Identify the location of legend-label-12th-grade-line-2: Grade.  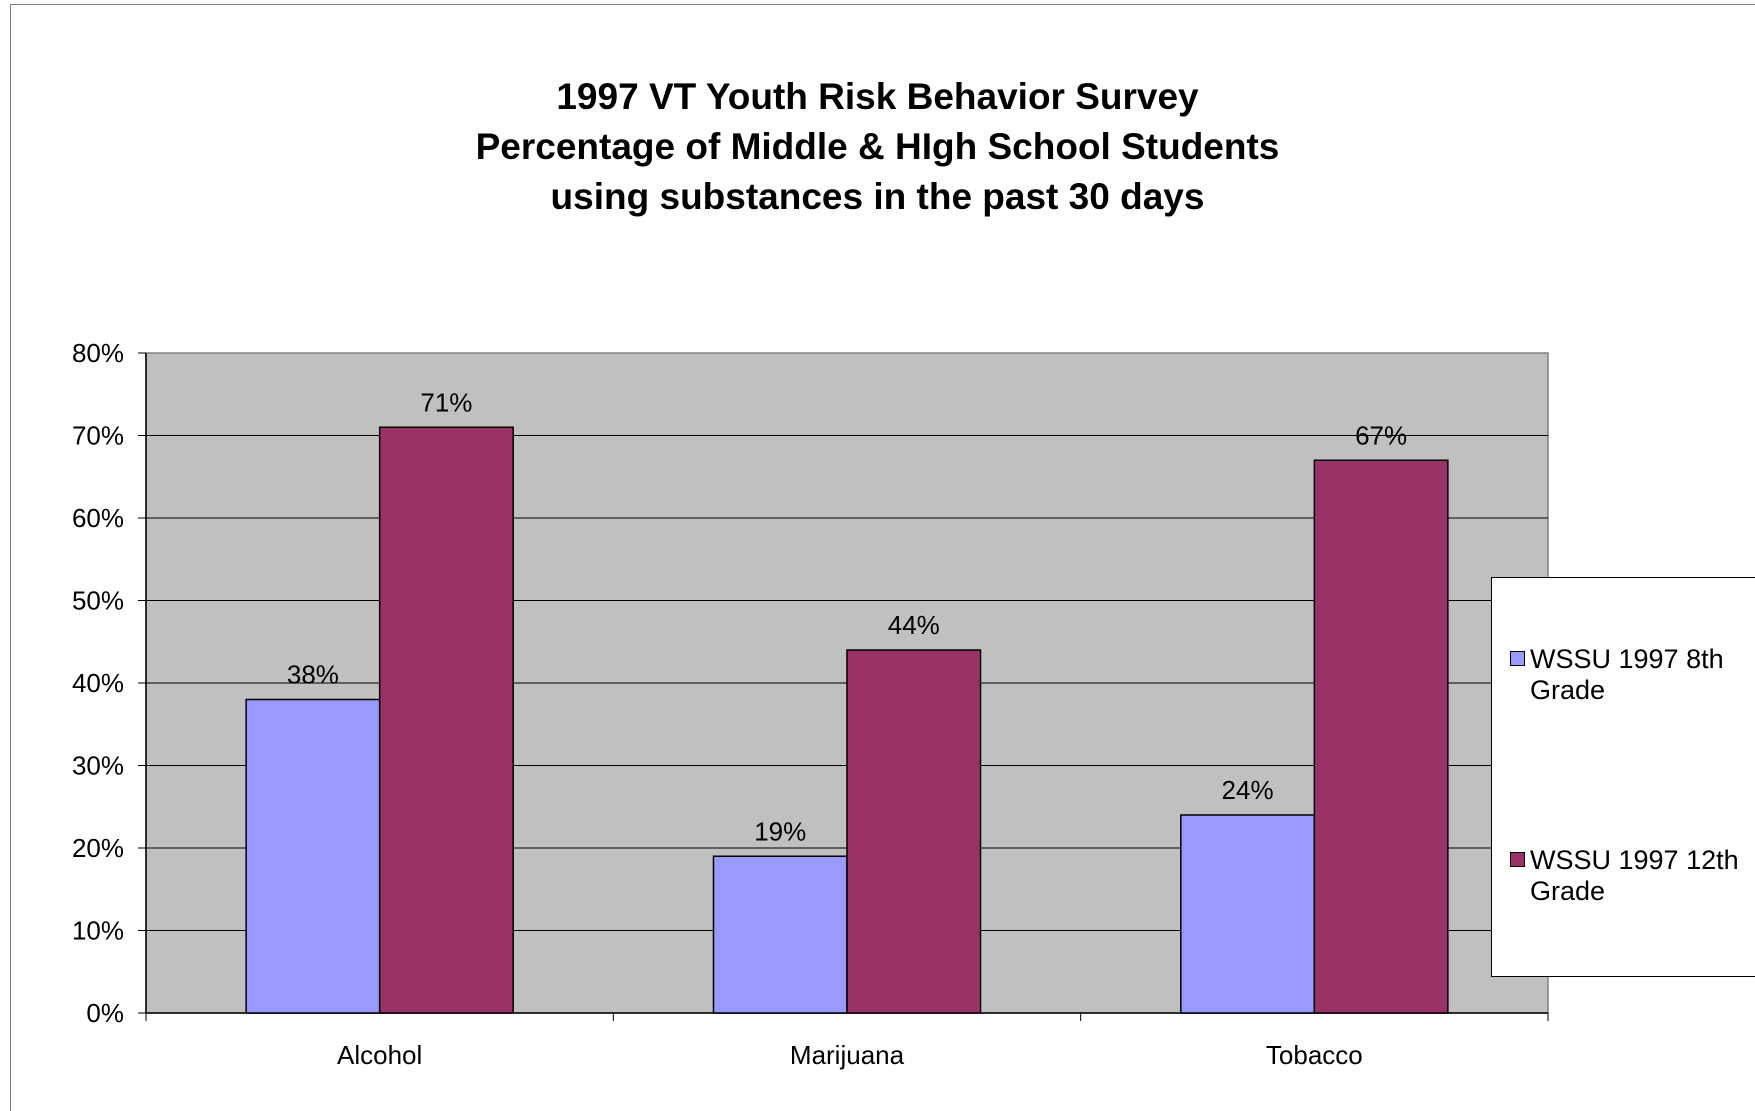
(1568, 891).